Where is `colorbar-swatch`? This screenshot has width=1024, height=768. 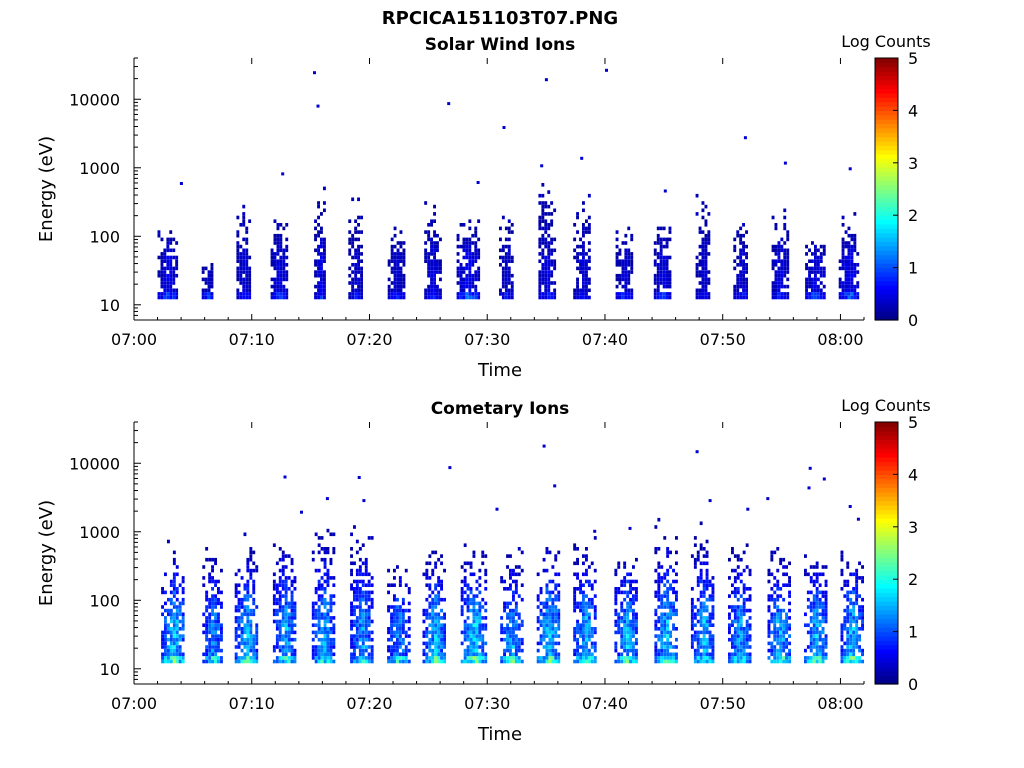 colorbar-swatch is located at coordinates (886, 296).